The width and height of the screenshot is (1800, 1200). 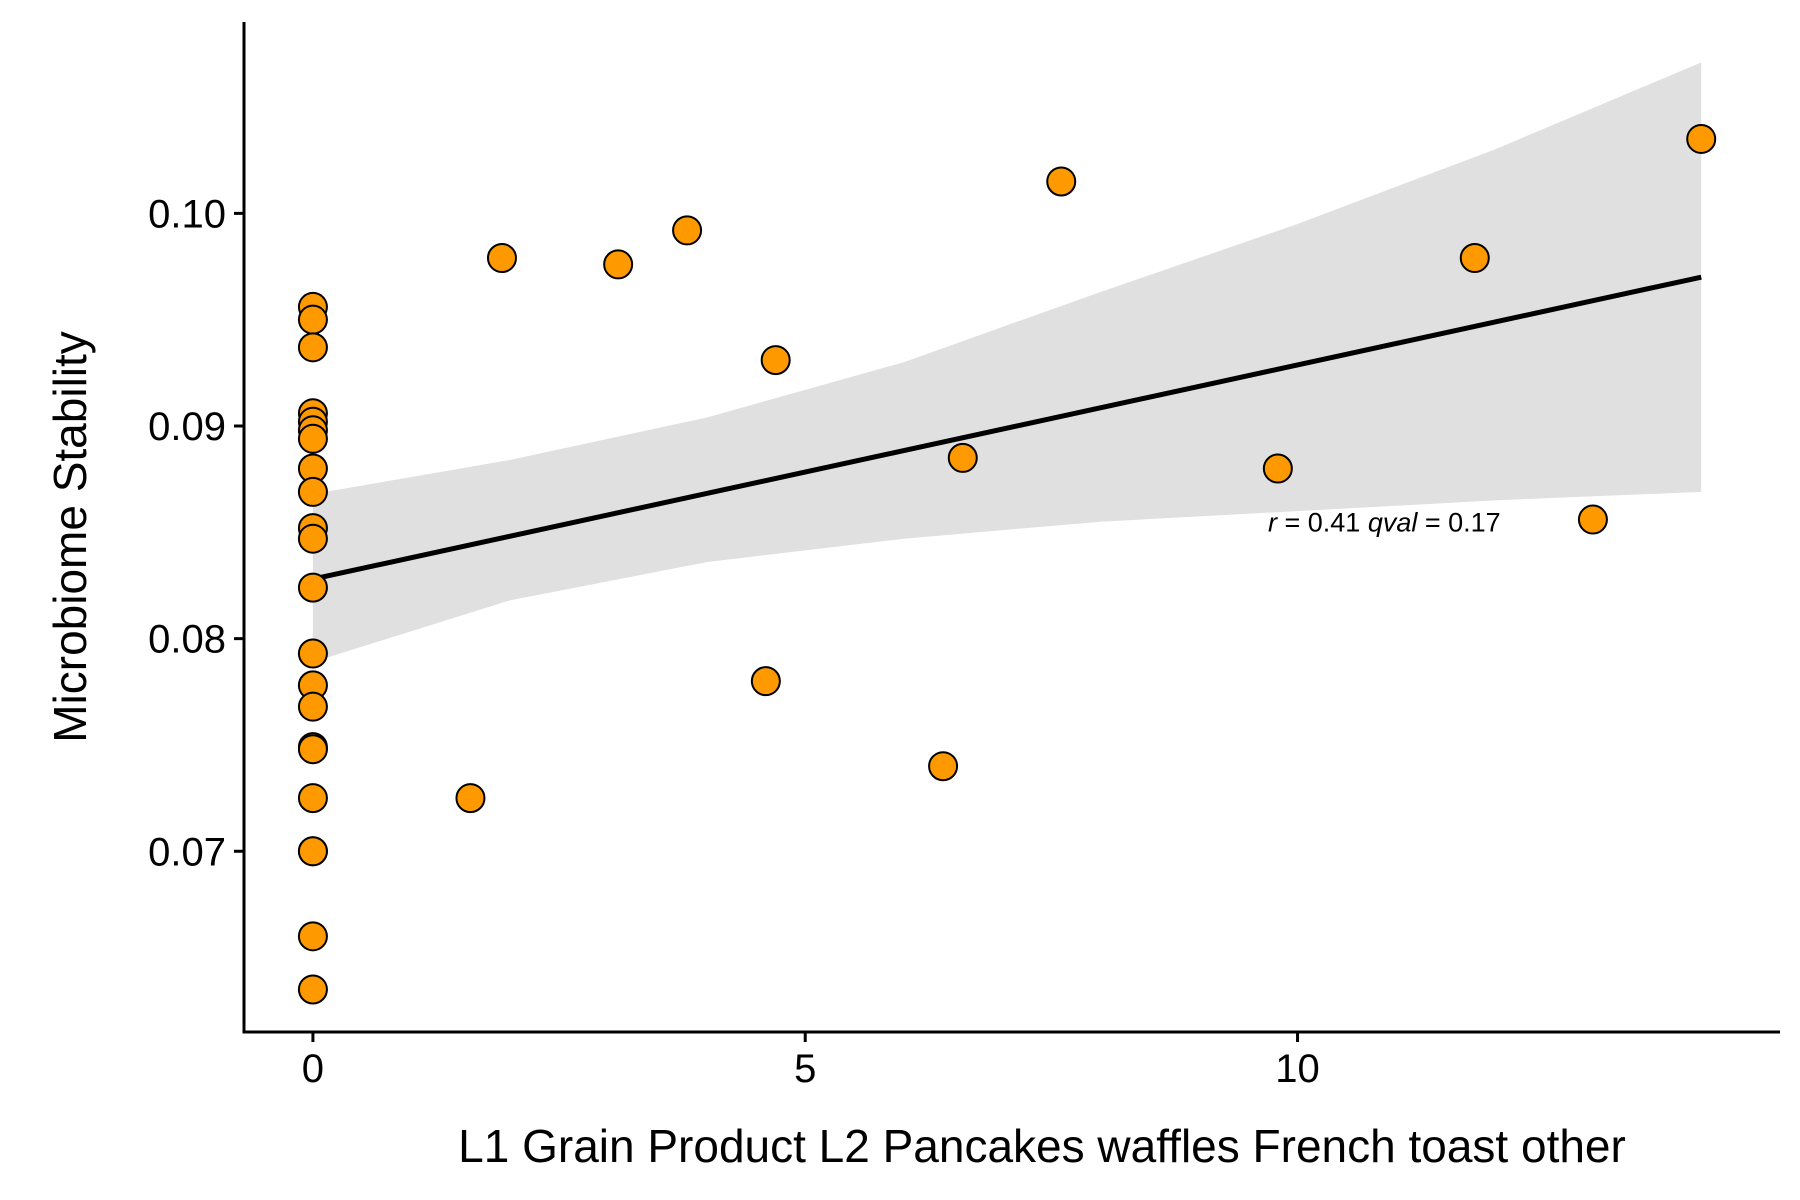 I want to click on annotation-q-symbol: qval, so click(x=1393, y=523).